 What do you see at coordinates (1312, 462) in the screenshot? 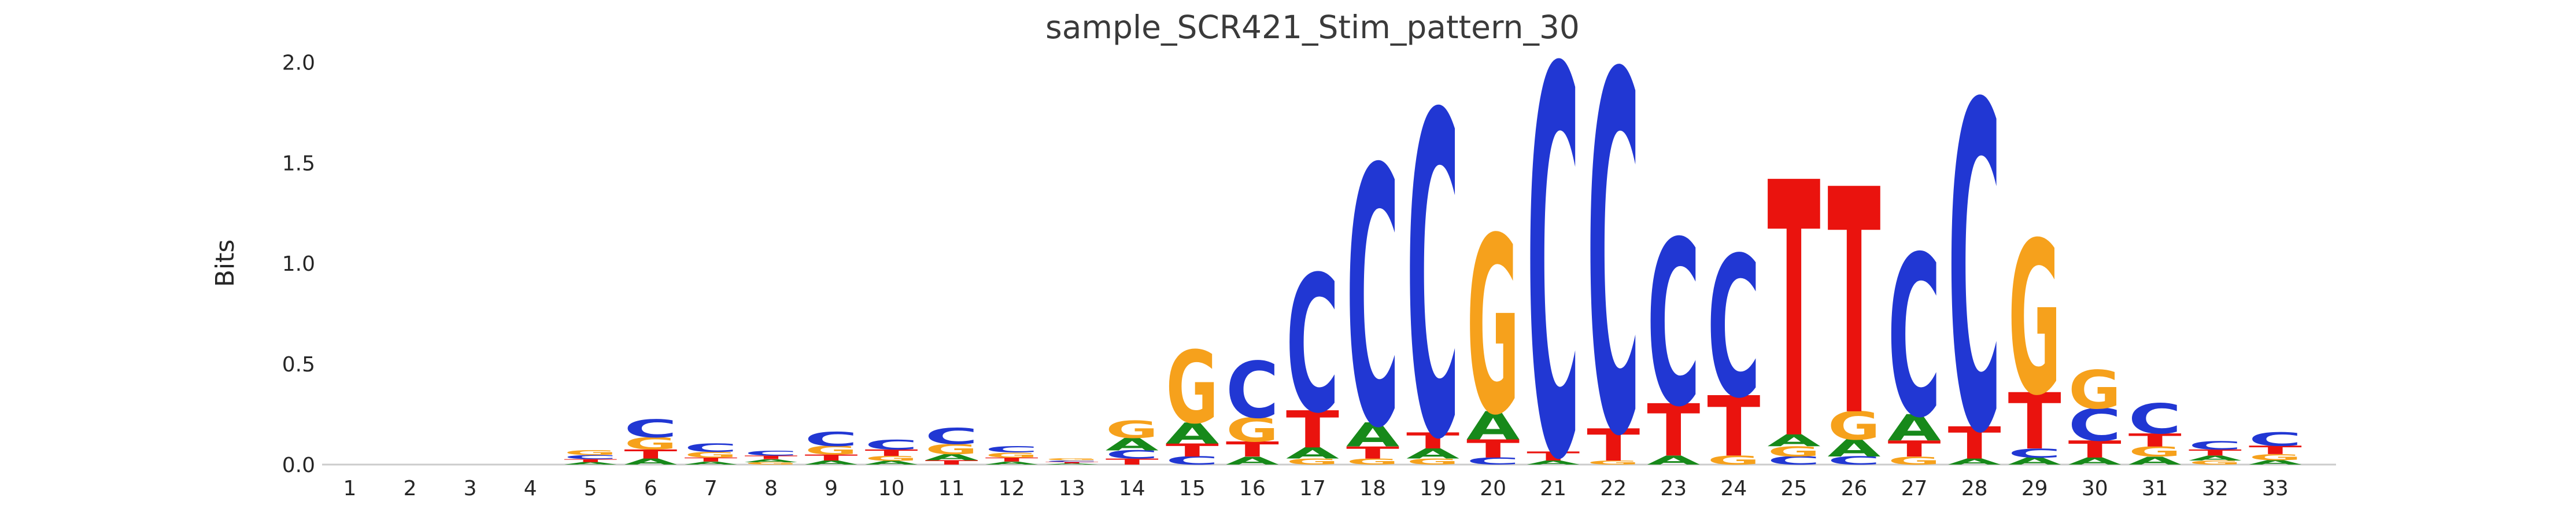
I see `logo-letter-G-pos-17: G` at bounding box center [1312, 462].